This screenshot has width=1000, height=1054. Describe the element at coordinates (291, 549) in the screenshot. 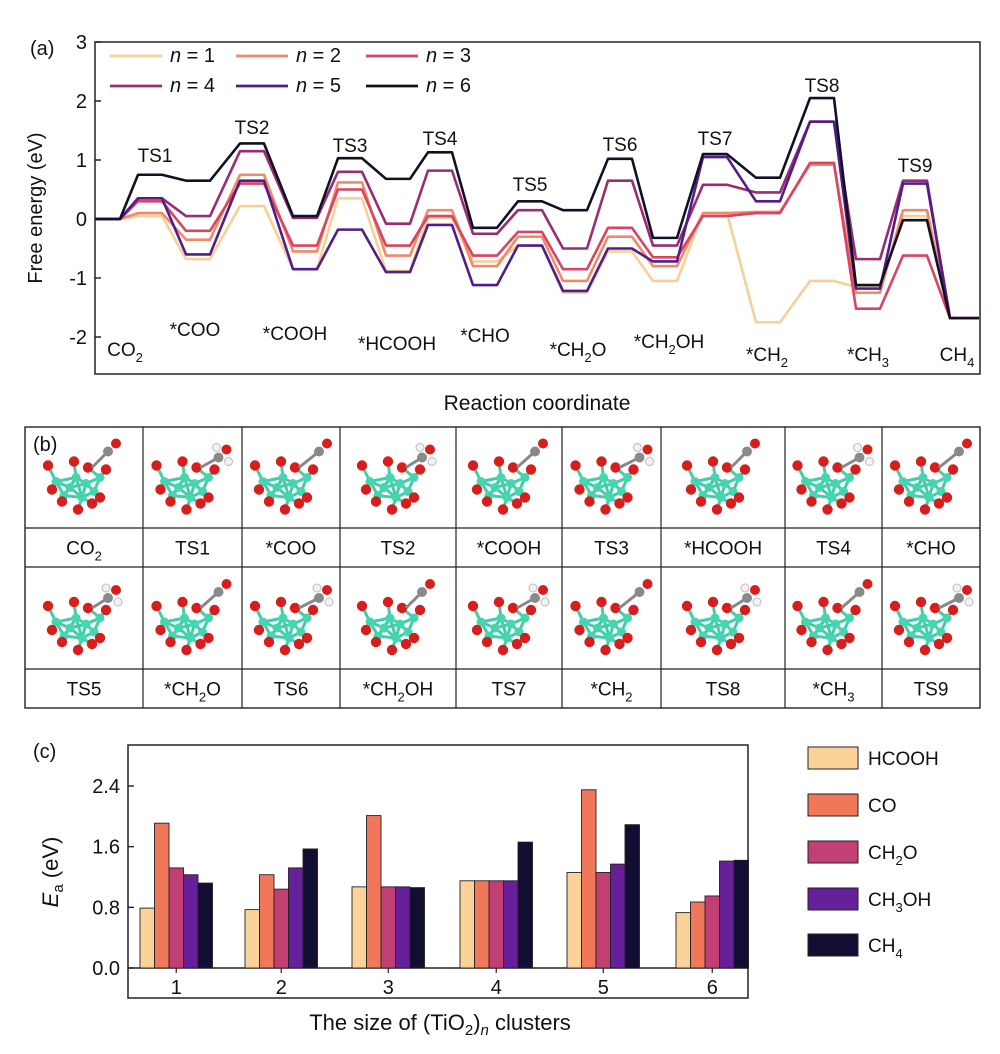

I see `structure-label: *COO` at that location.